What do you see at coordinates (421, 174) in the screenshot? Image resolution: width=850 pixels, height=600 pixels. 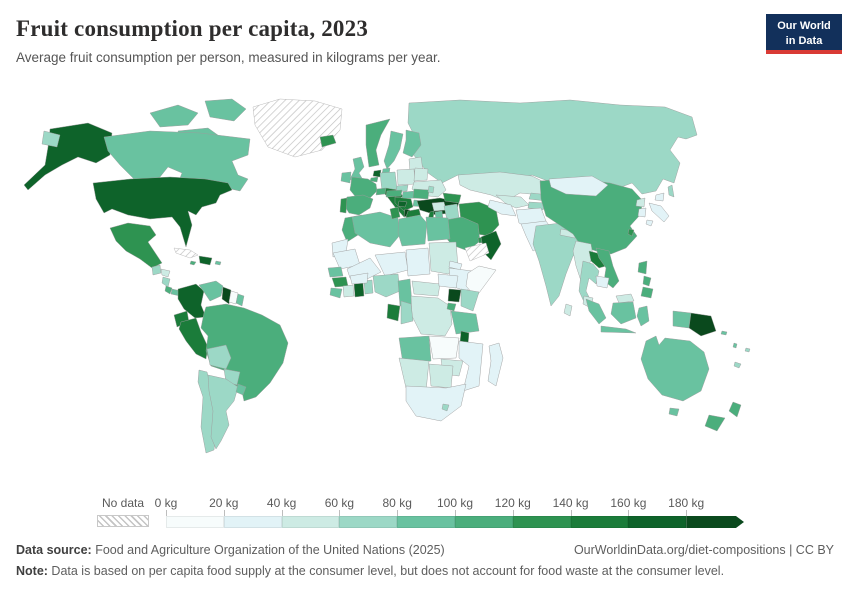 I see `country-belarus` at bounding box center [421, 174].